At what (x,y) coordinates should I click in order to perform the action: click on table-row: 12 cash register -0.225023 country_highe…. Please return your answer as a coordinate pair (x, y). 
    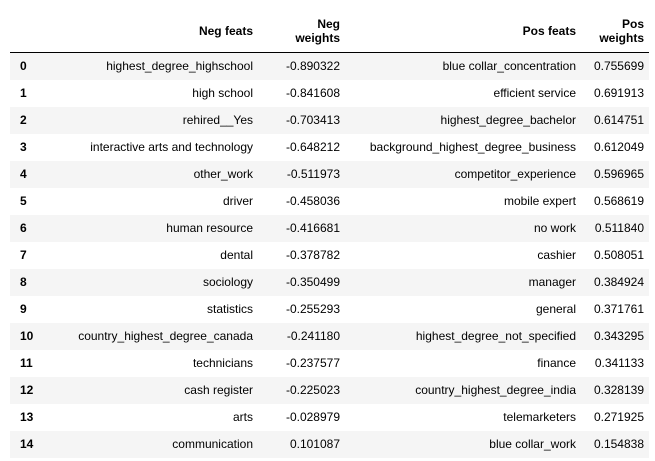
    Looking at the image, I should click on (329, 390).